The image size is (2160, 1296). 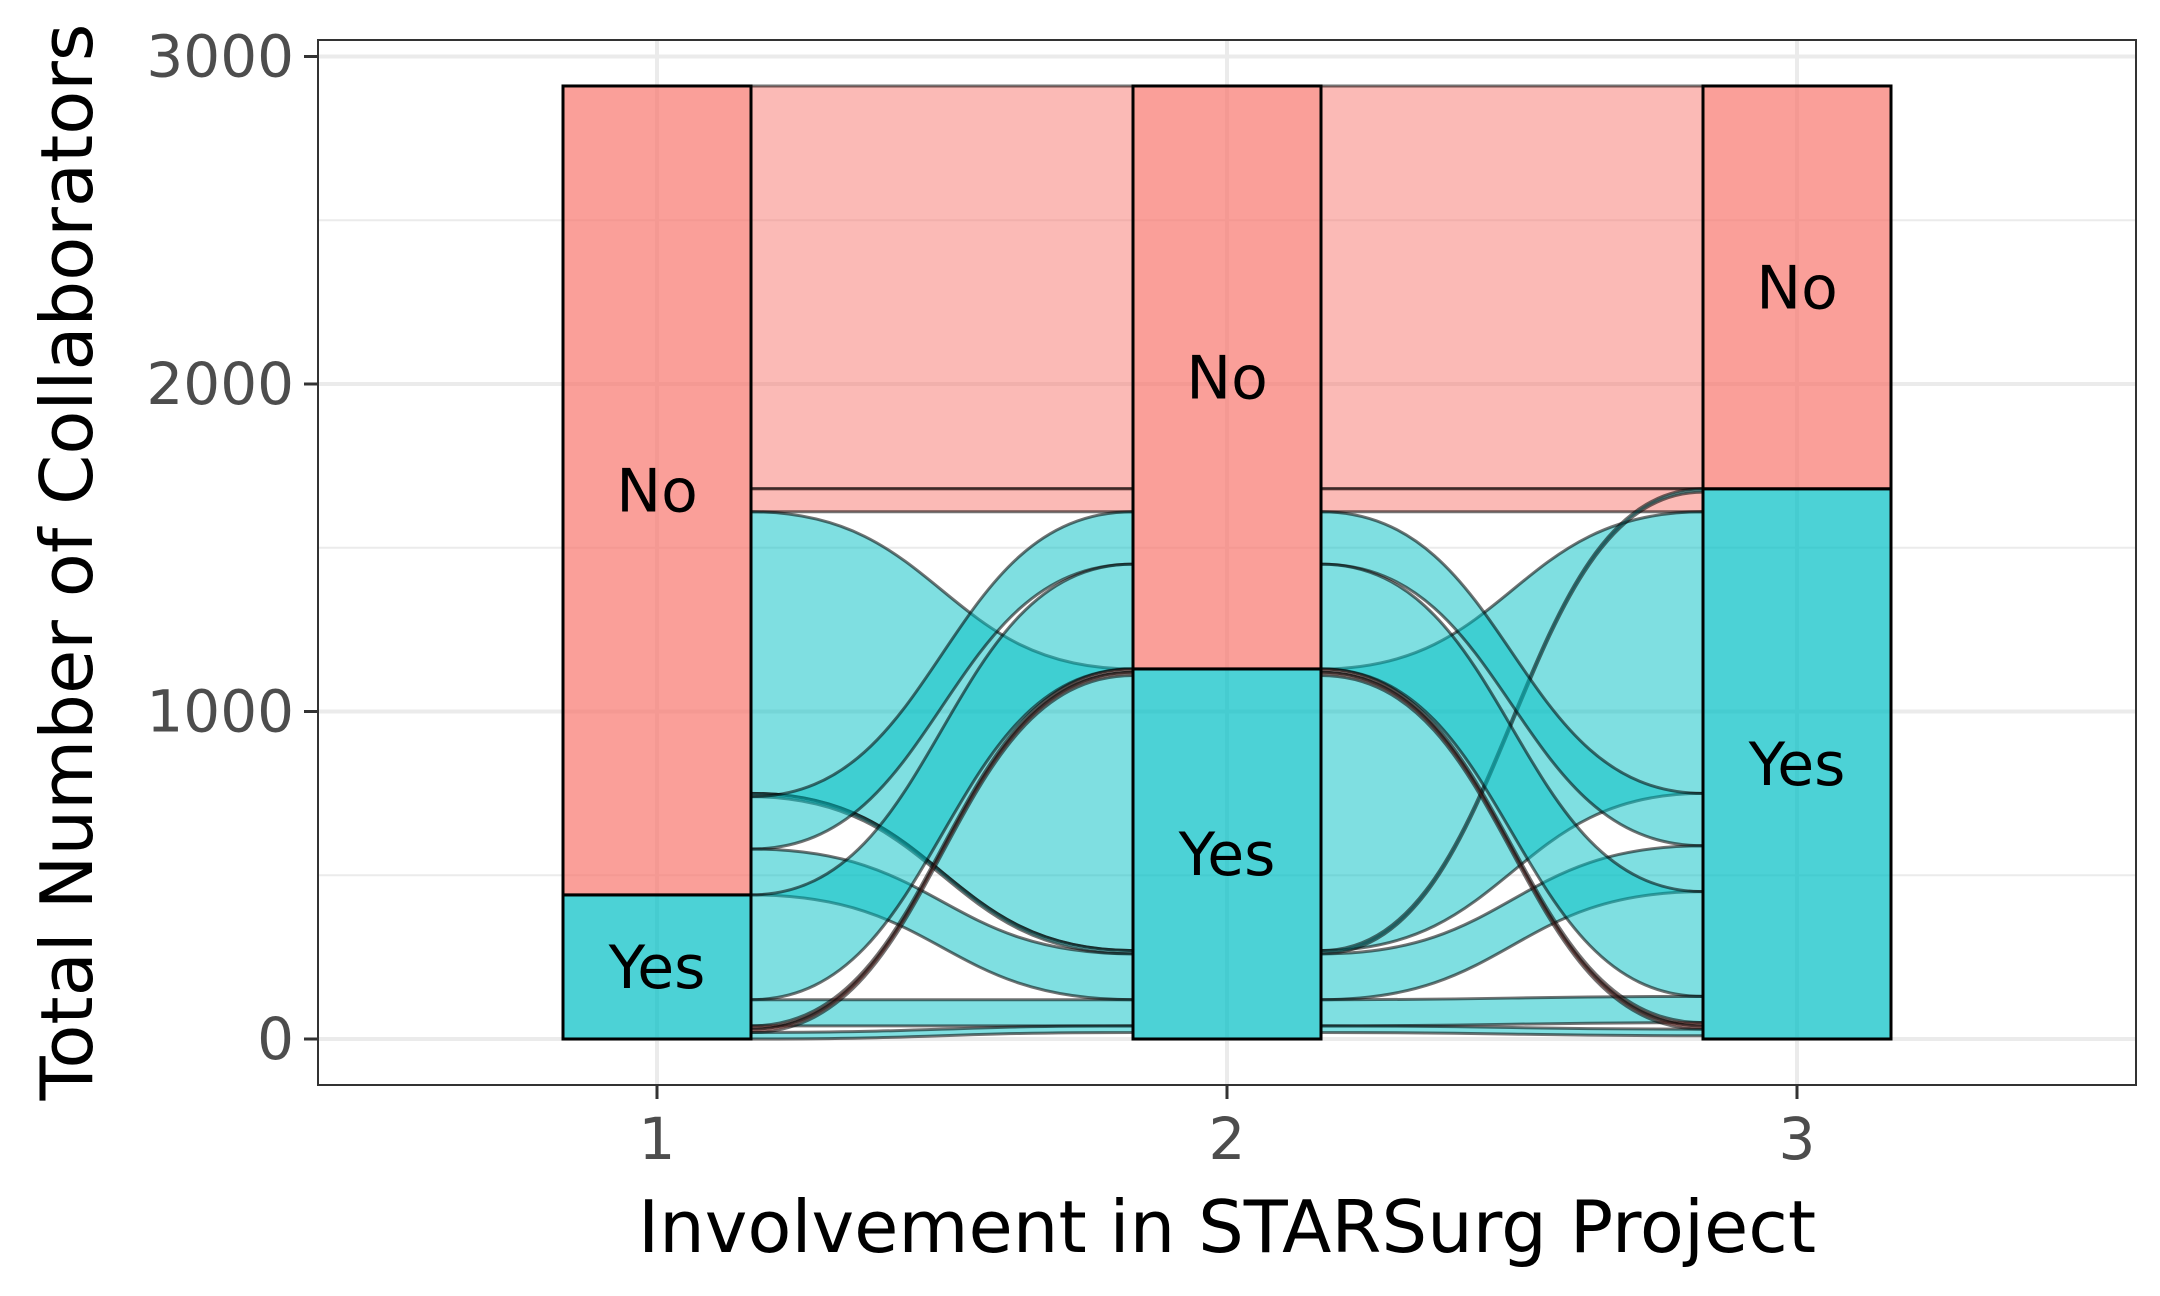 What do you see at coordinates (220, 384) in the screenshot?
I see `y-tick-label: 2000` at bounding box center [220, 384].